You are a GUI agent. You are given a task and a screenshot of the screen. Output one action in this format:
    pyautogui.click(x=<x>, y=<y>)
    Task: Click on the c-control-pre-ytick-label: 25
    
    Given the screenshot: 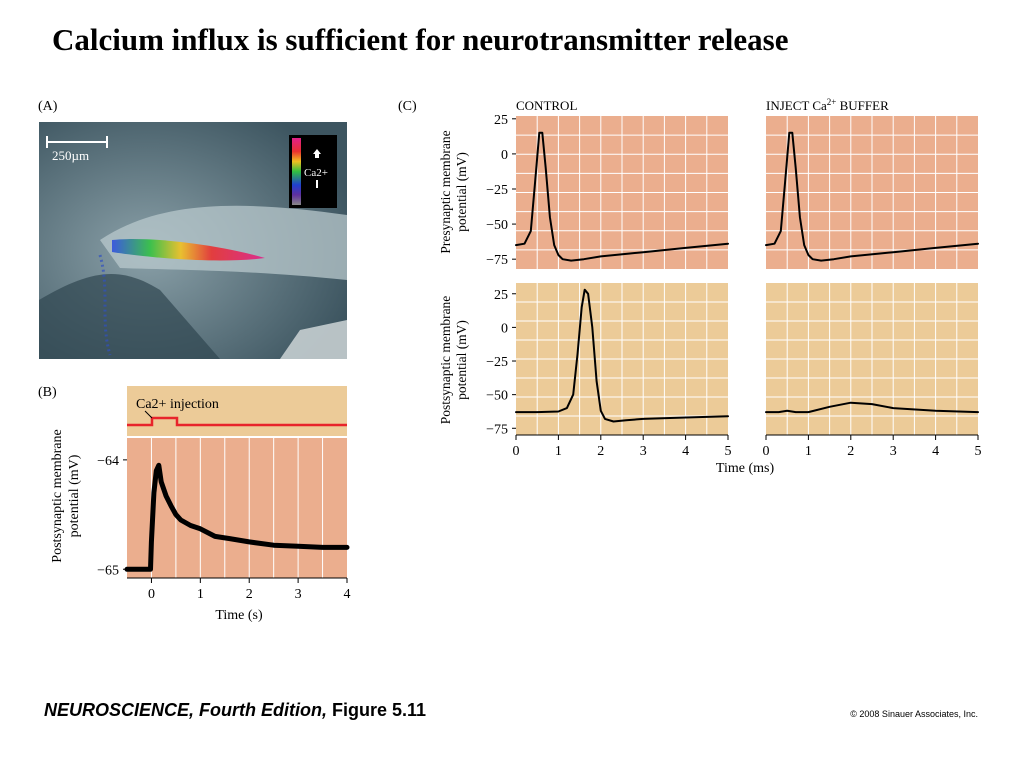 What is the action you would take?
    pyautogui.click(x=501, y=120)
    